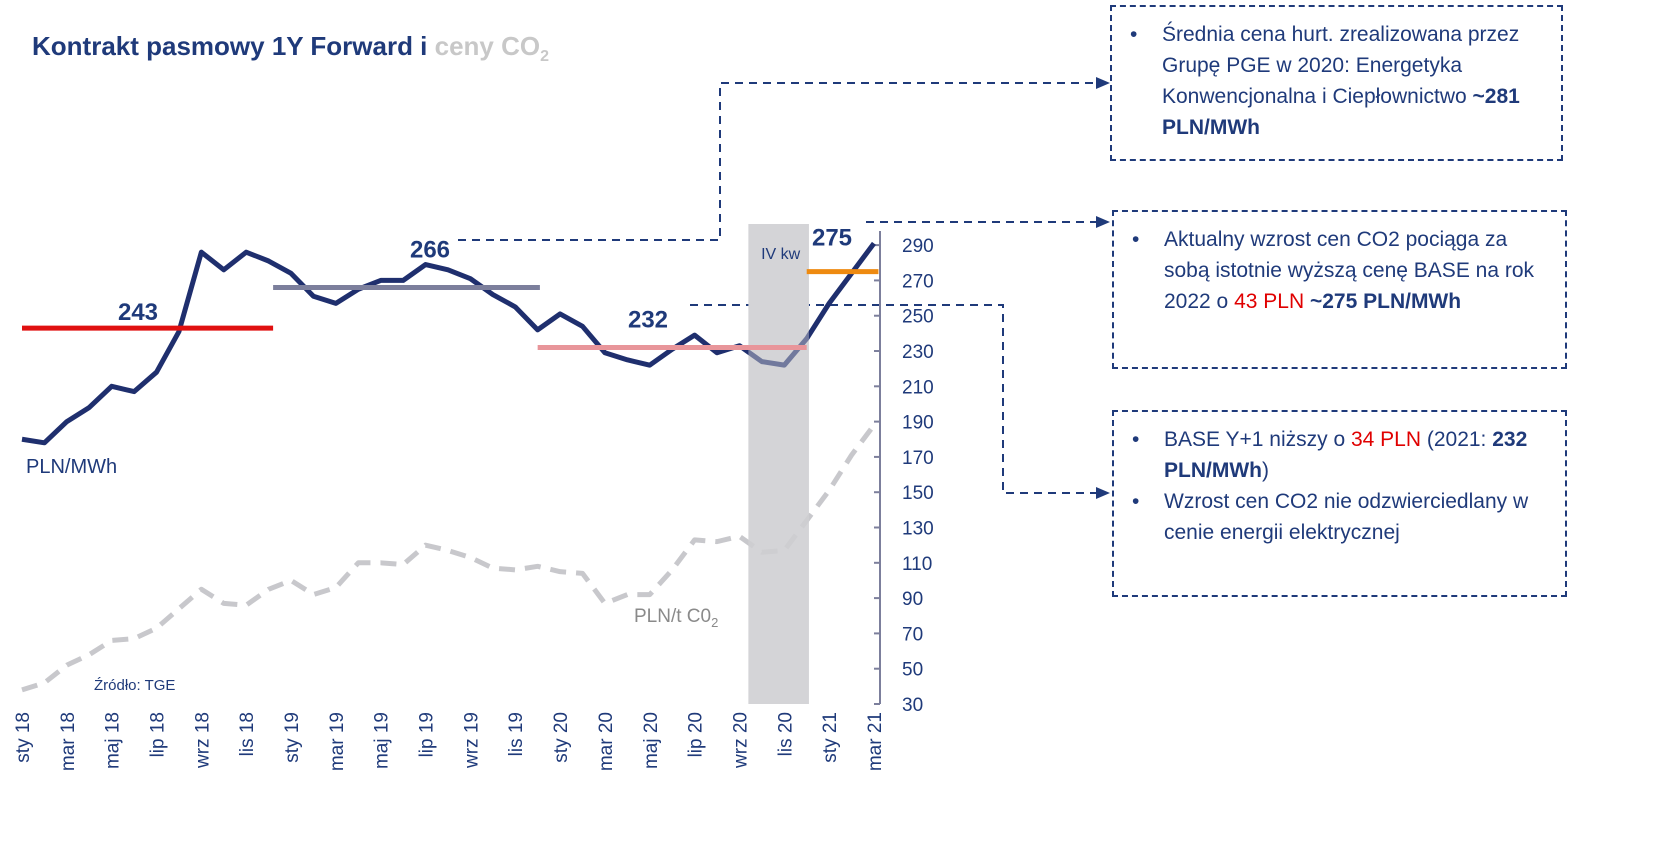  Describe the element at coordinates (672, 616) in the screenshot. I see `series-label-run: PLN/t C0` at that location.